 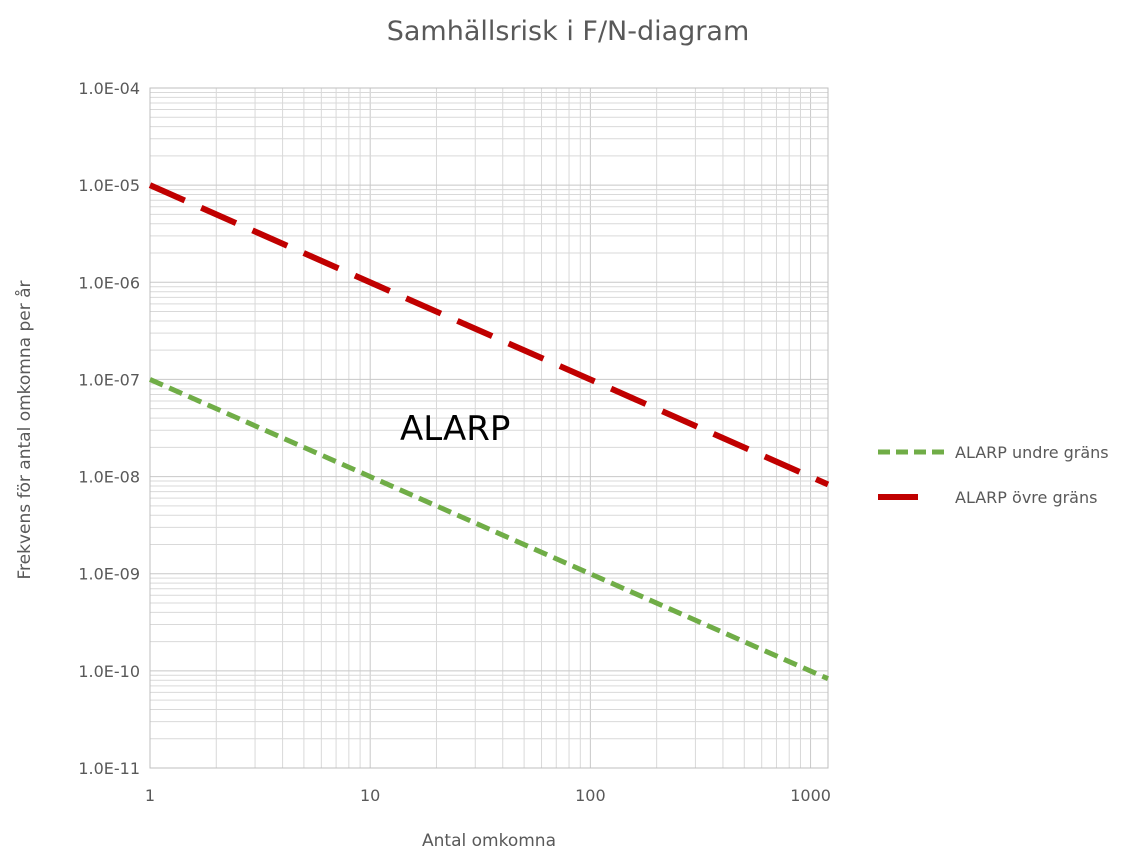 I want to click on legend-label-2: ALARP övre gräns, so click(x=1026, y=497).